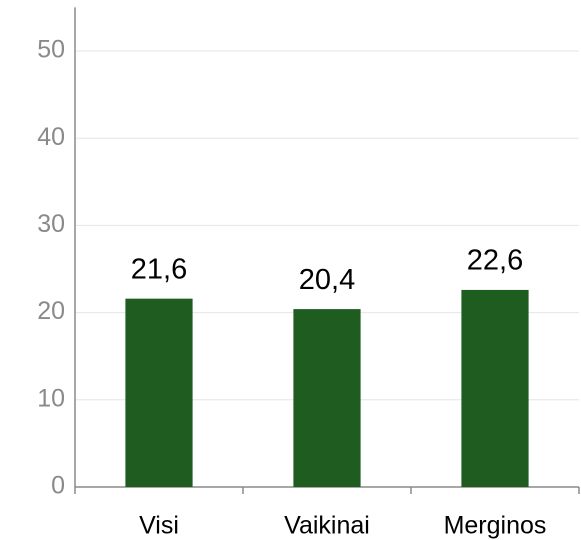  I want to click on x-tick-label: Vaikinai, so click(327, 526).